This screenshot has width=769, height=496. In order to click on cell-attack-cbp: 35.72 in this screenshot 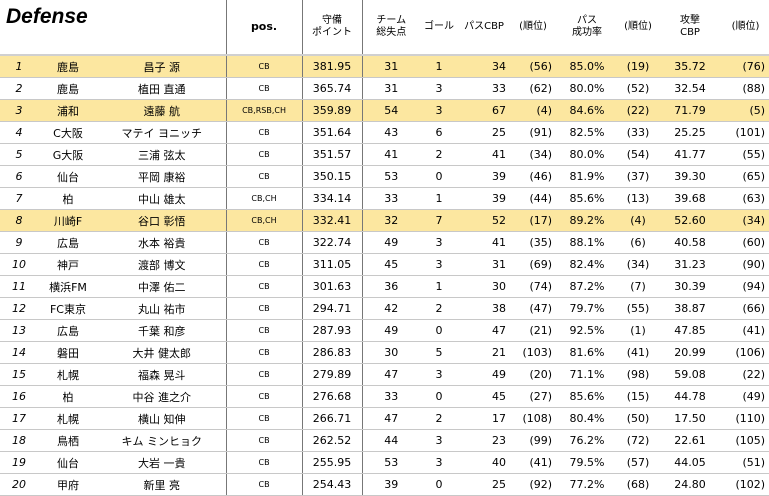, I will do `click(690, 66)`.